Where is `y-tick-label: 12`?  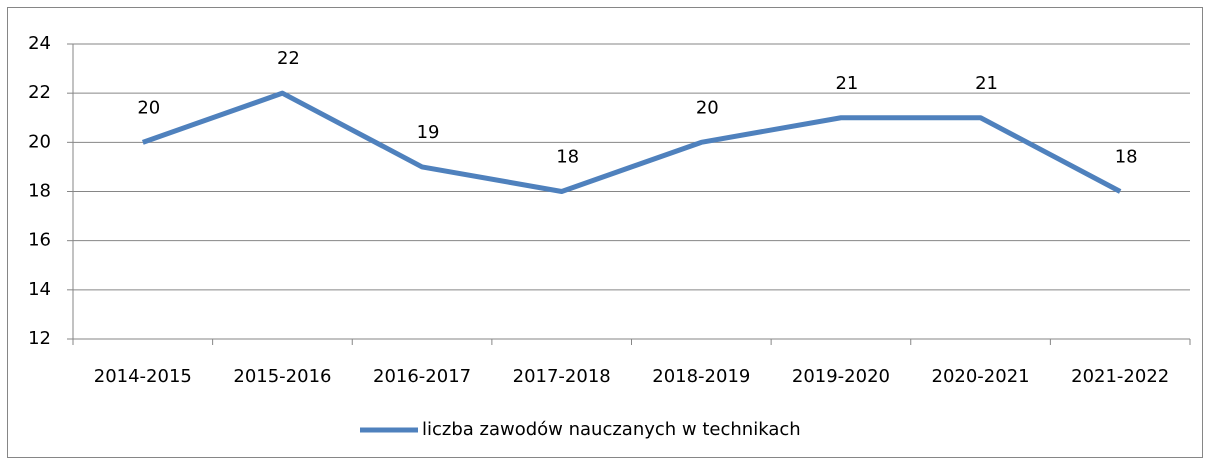
y-tick-label: 12 is located at coordinates (39, 338).